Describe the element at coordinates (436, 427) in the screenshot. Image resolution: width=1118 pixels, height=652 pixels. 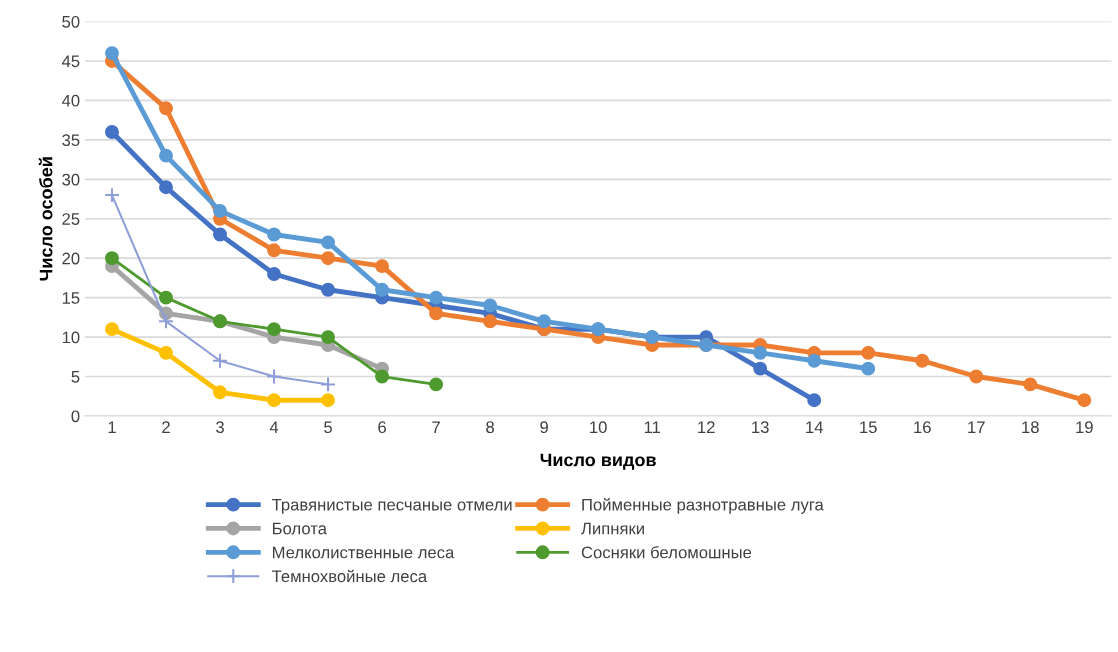
I see `x-tick-label: 7` at that location.